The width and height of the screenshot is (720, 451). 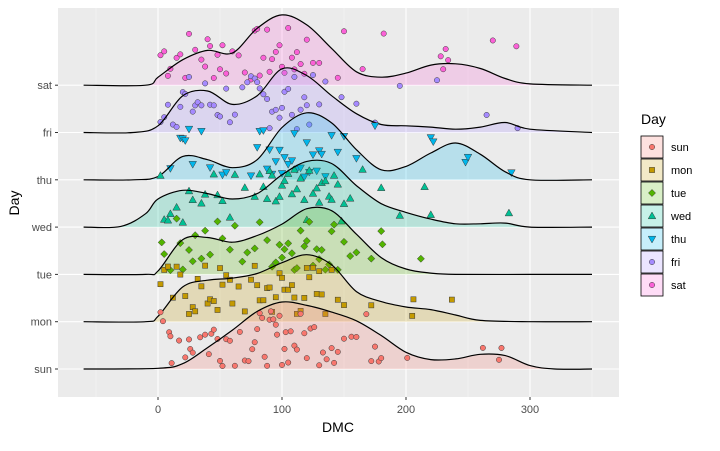 What do you see at coordinates (337, 100) in the screenshot?
I see `density-area-fri` at bounding box center [337, 100].